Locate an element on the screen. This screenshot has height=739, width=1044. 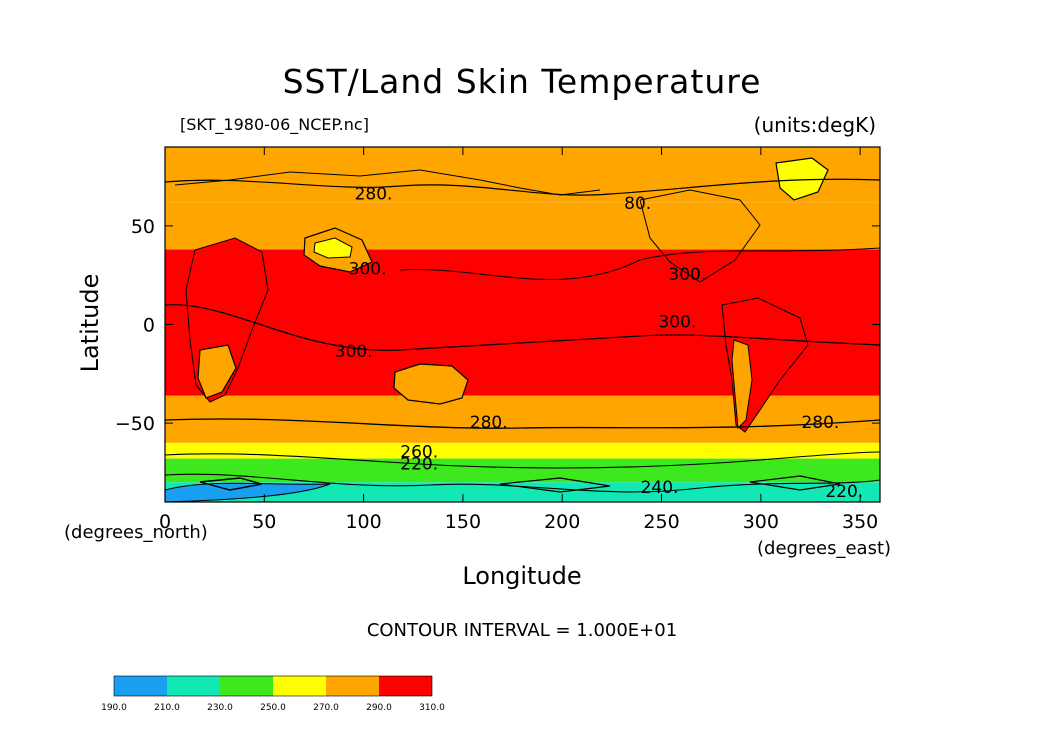
contour-label-8: 260. is located at coordinates (419, 453).